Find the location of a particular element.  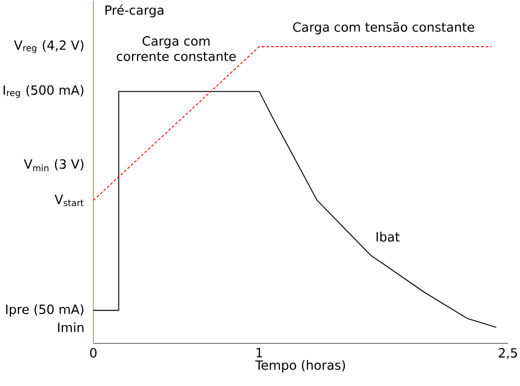

text: V$_{start}$ is located at coordinates (69, 200).